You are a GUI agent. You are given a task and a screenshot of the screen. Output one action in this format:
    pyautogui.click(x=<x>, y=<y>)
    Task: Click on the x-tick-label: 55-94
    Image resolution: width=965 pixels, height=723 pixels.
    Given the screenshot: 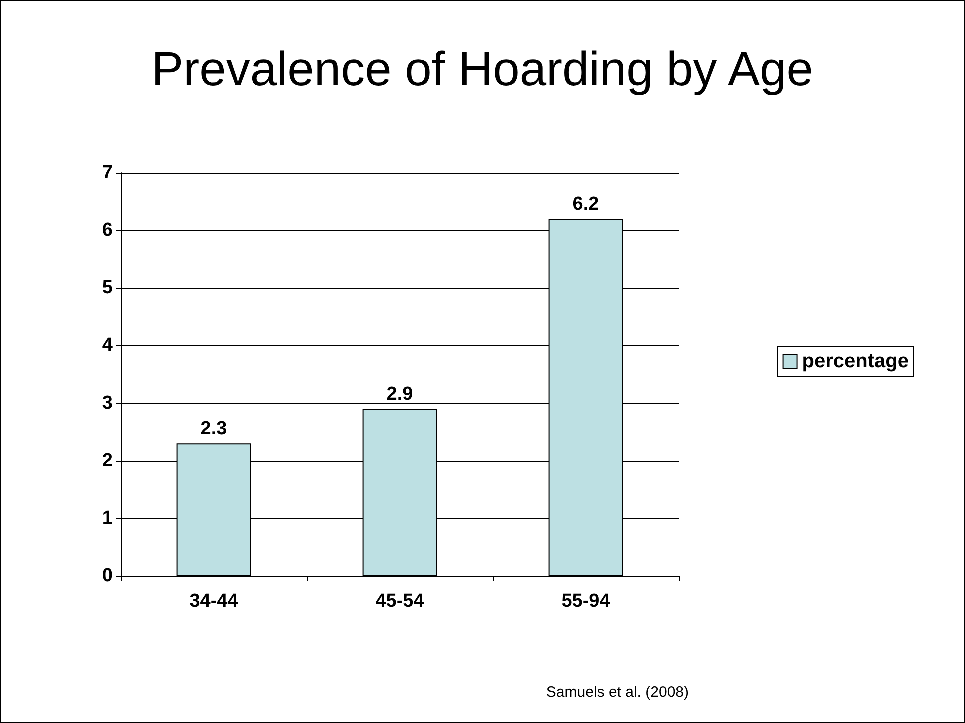 What is the action you would take?
    pyautogui.click(x=586, y=601)
    